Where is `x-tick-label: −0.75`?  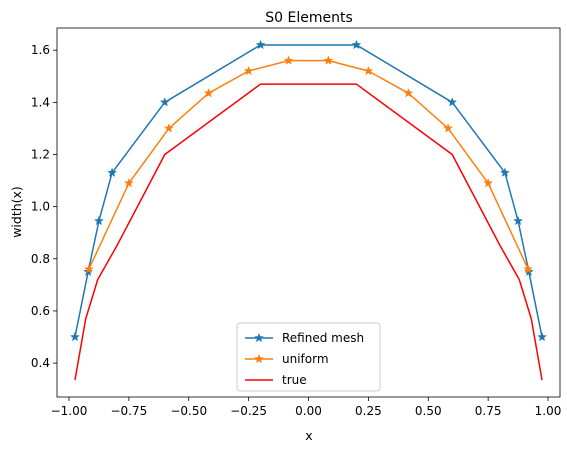 x-tick-label: −0.75 is located at coordinates (128, 411).